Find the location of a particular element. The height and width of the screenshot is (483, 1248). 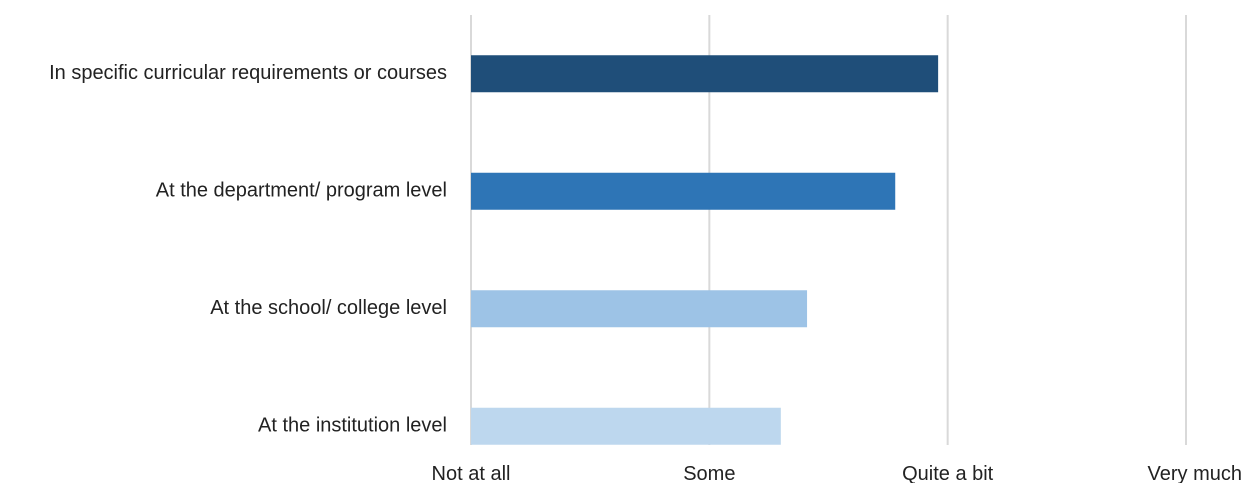

x-tick-label-4: Very much is located at coordinates (1195, 473).